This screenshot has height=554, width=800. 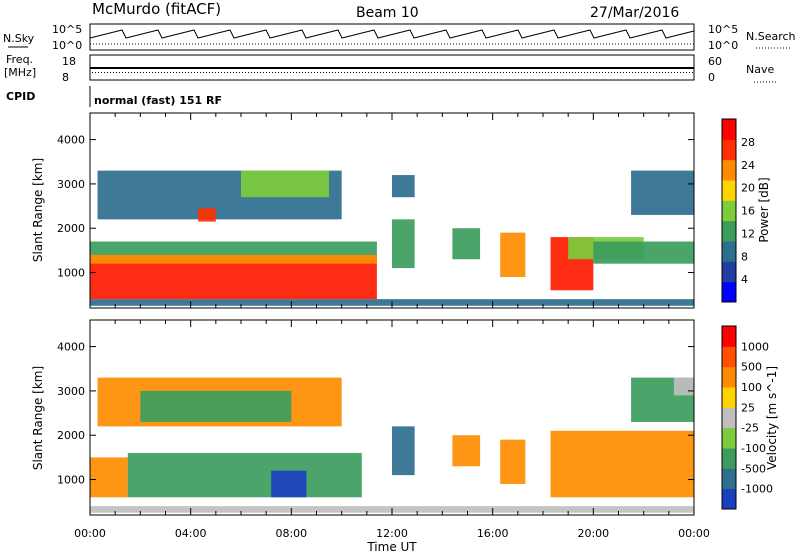 I want to click on power-colorbar: 28 24 20 16 12 8 4, so click(x=738, y=210).